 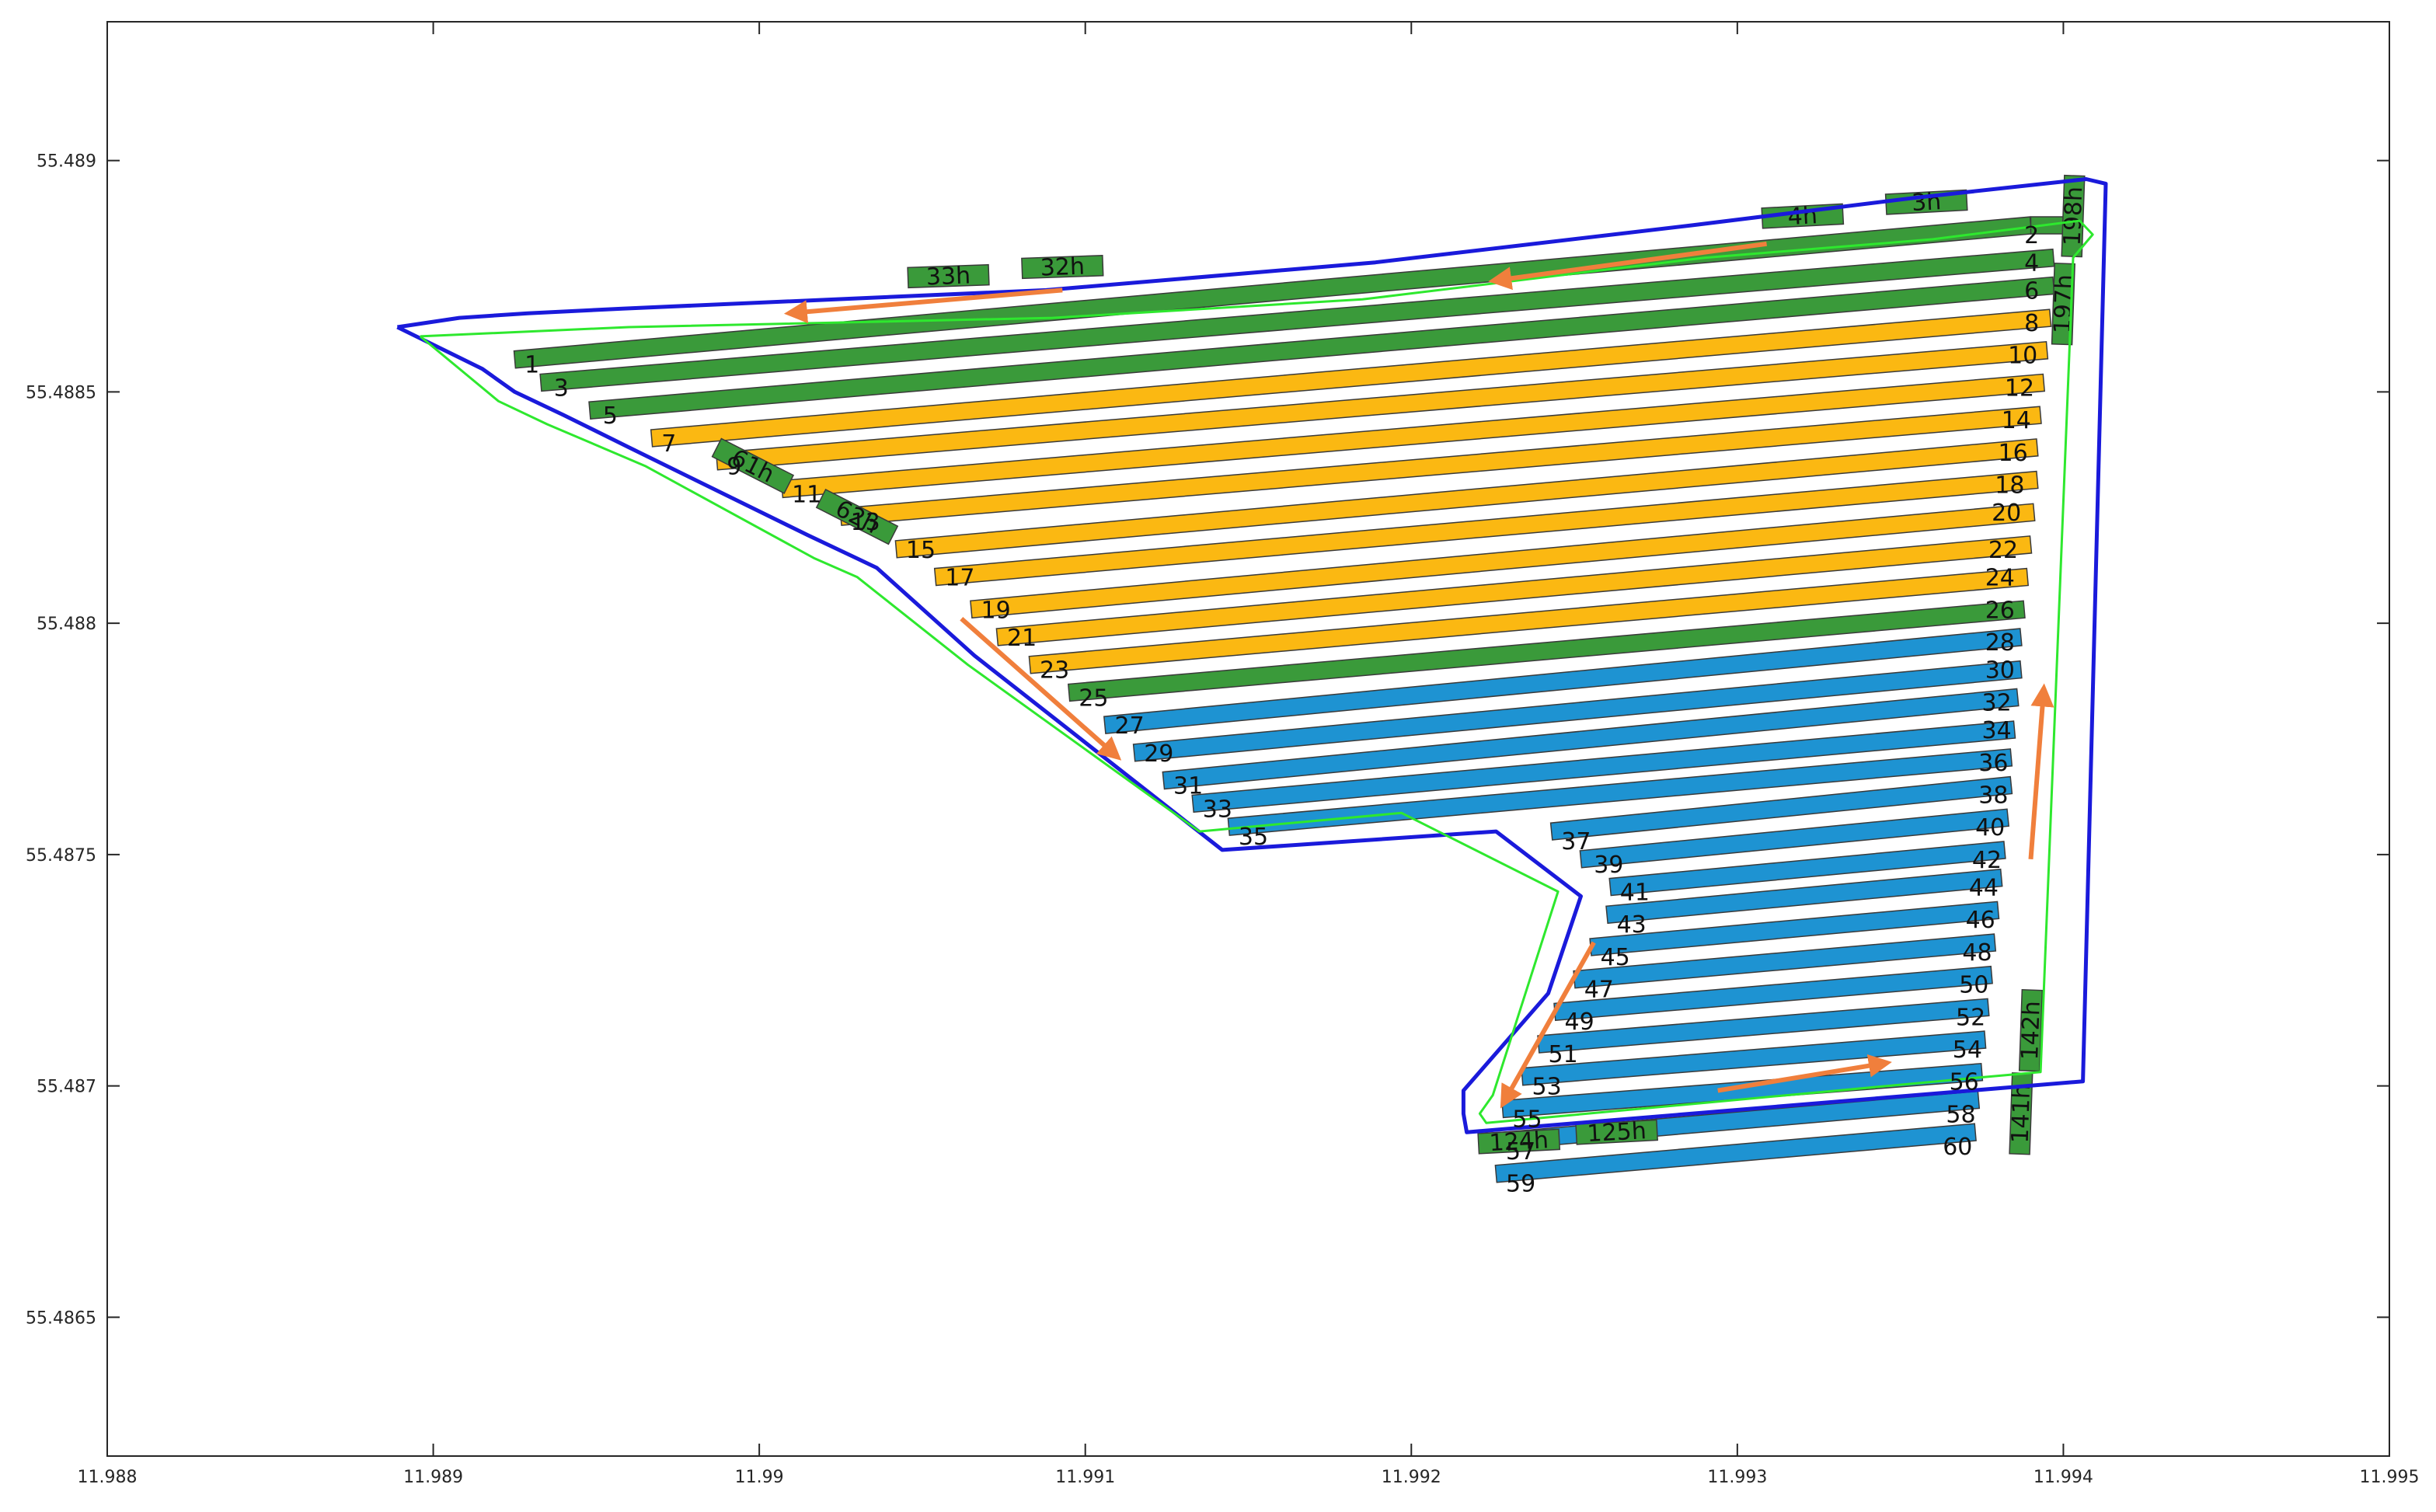 What do you see at coordinates (1957, 1147) in the screenshot?
I see `strip-label-60: 60` at bounding box center [1957, 1147].